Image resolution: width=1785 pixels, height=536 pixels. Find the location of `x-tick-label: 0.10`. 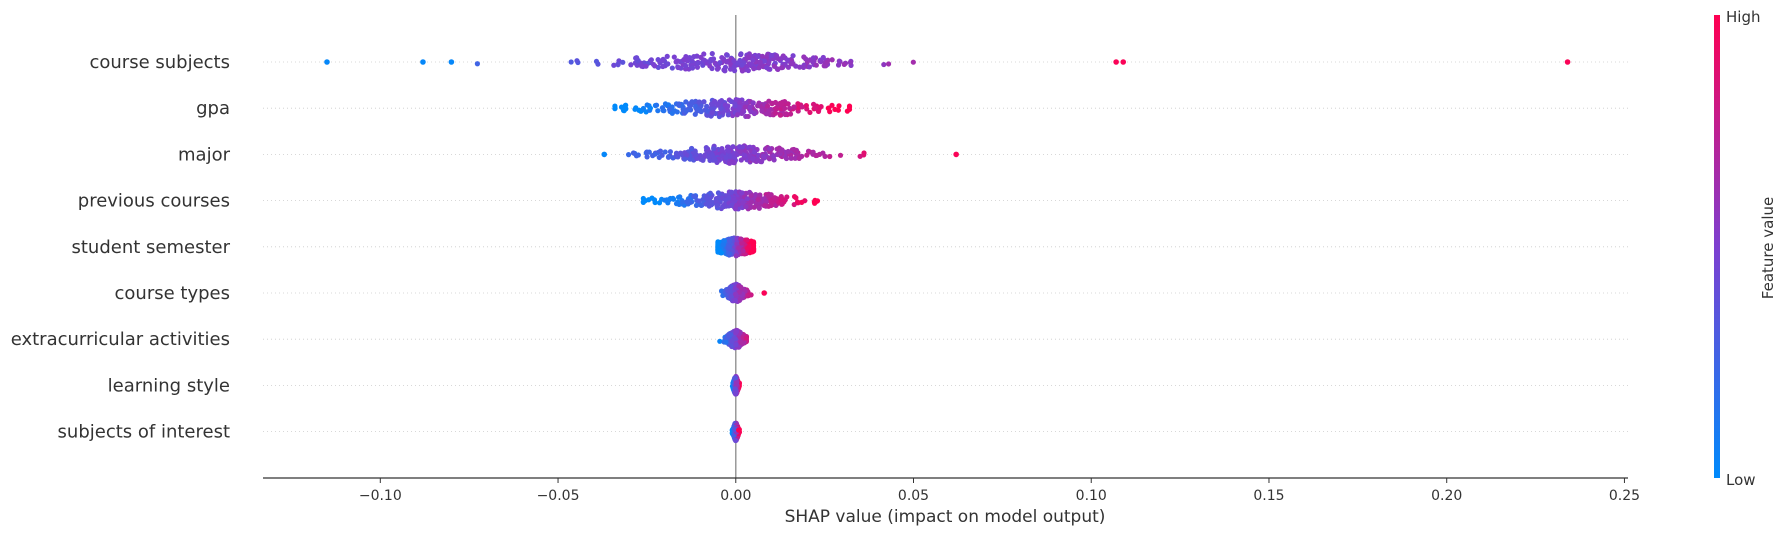

x-tick-label: 0.10 is located at coordinates (1091, 496).